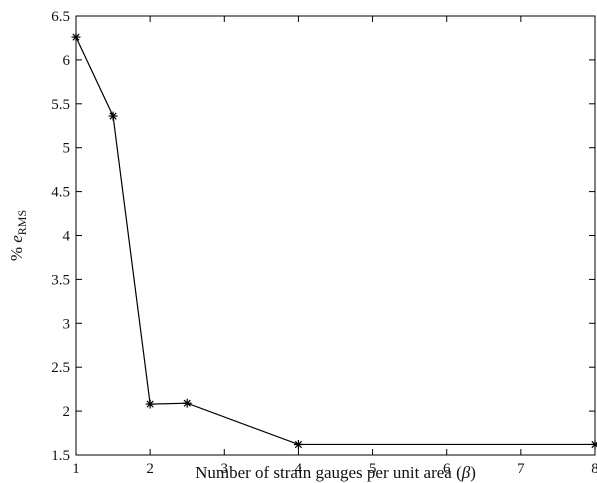  I want to click on y-tick-label: 6.5, so click(60, 17).